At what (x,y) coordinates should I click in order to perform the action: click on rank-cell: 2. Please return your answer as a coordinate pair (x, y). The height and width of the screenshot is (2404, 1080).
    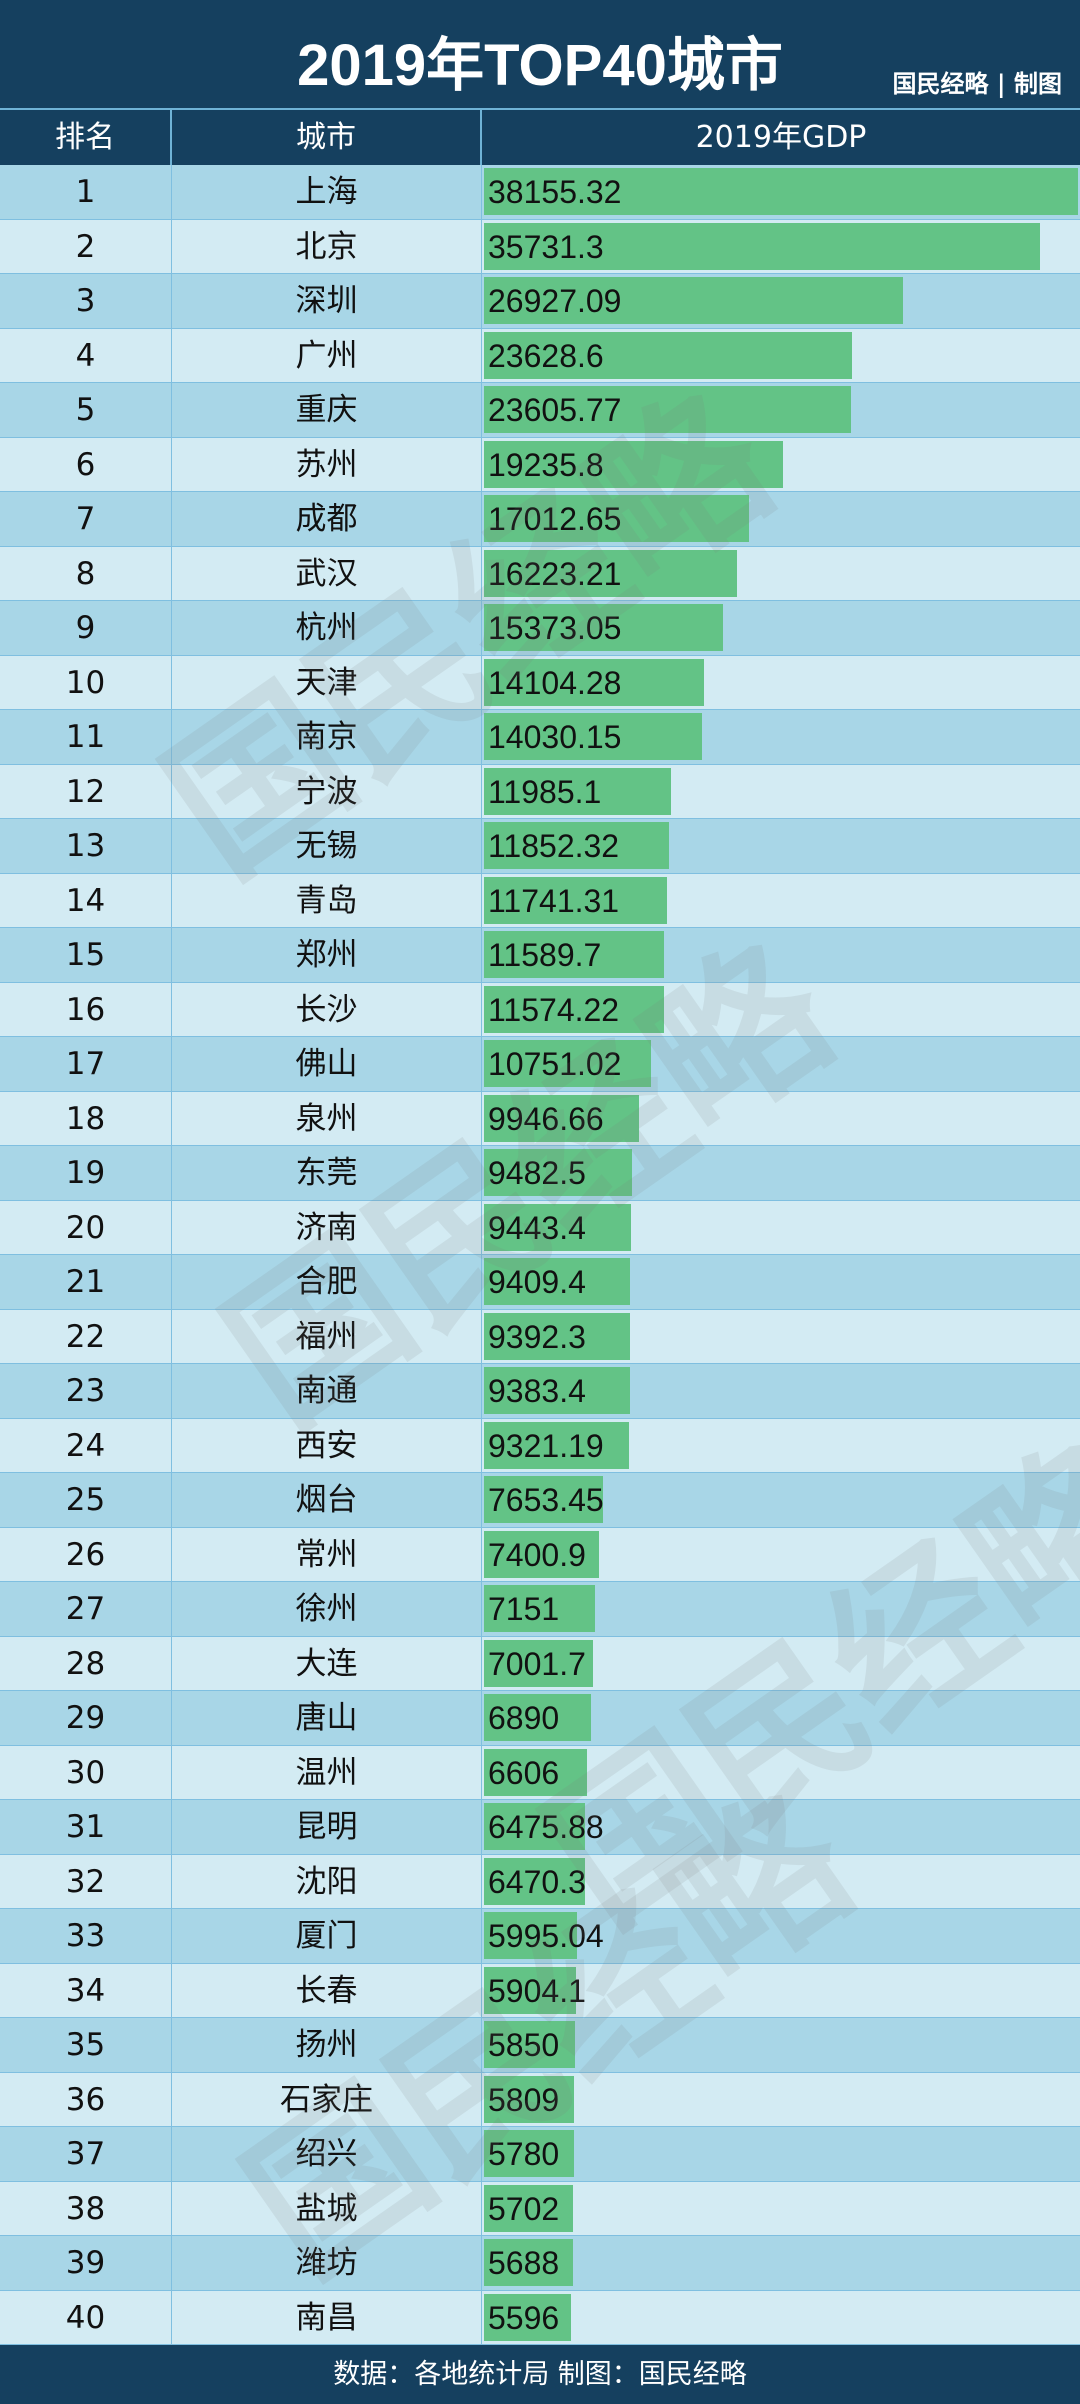
    Looking at the image, I should click on (86, 246).